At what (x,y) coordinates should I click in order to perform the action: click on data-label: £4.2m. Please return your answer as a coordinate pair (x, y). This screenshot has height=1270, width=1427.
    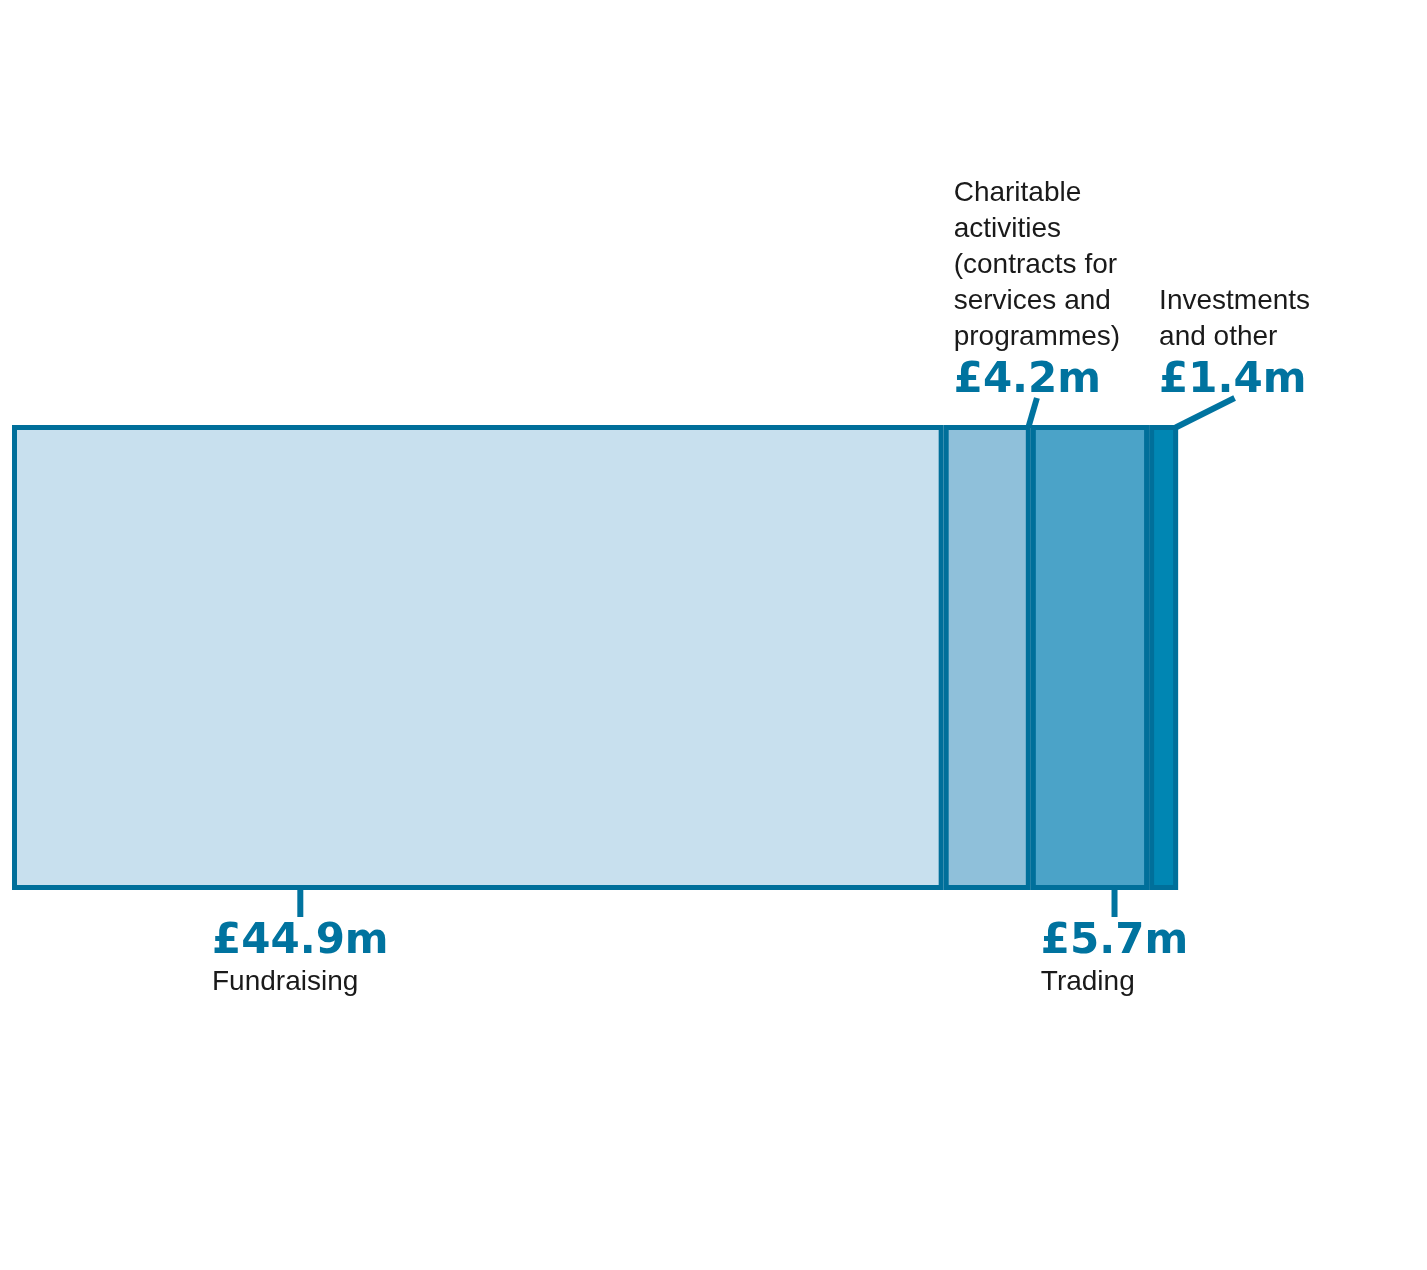
    Looking at the image, I should click on (1027, 377).